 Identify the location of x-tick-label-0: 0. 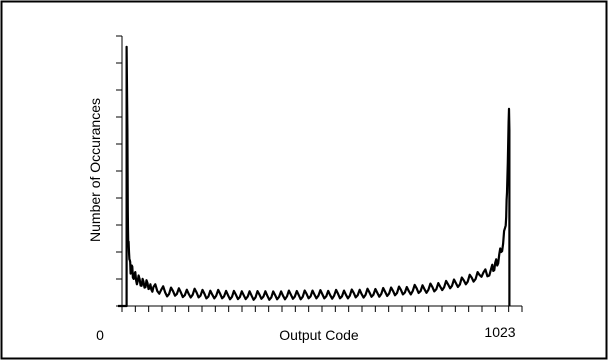
(100, 335).